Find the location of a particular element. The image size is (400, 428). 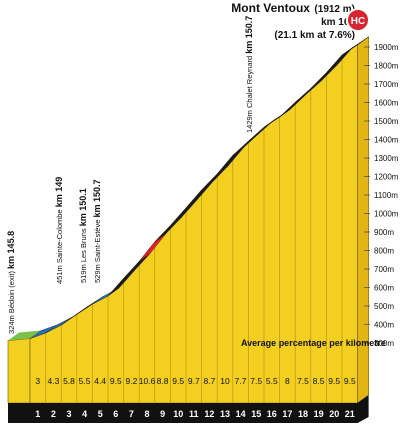

km-label: 6 is located at coordinates (115, 414).